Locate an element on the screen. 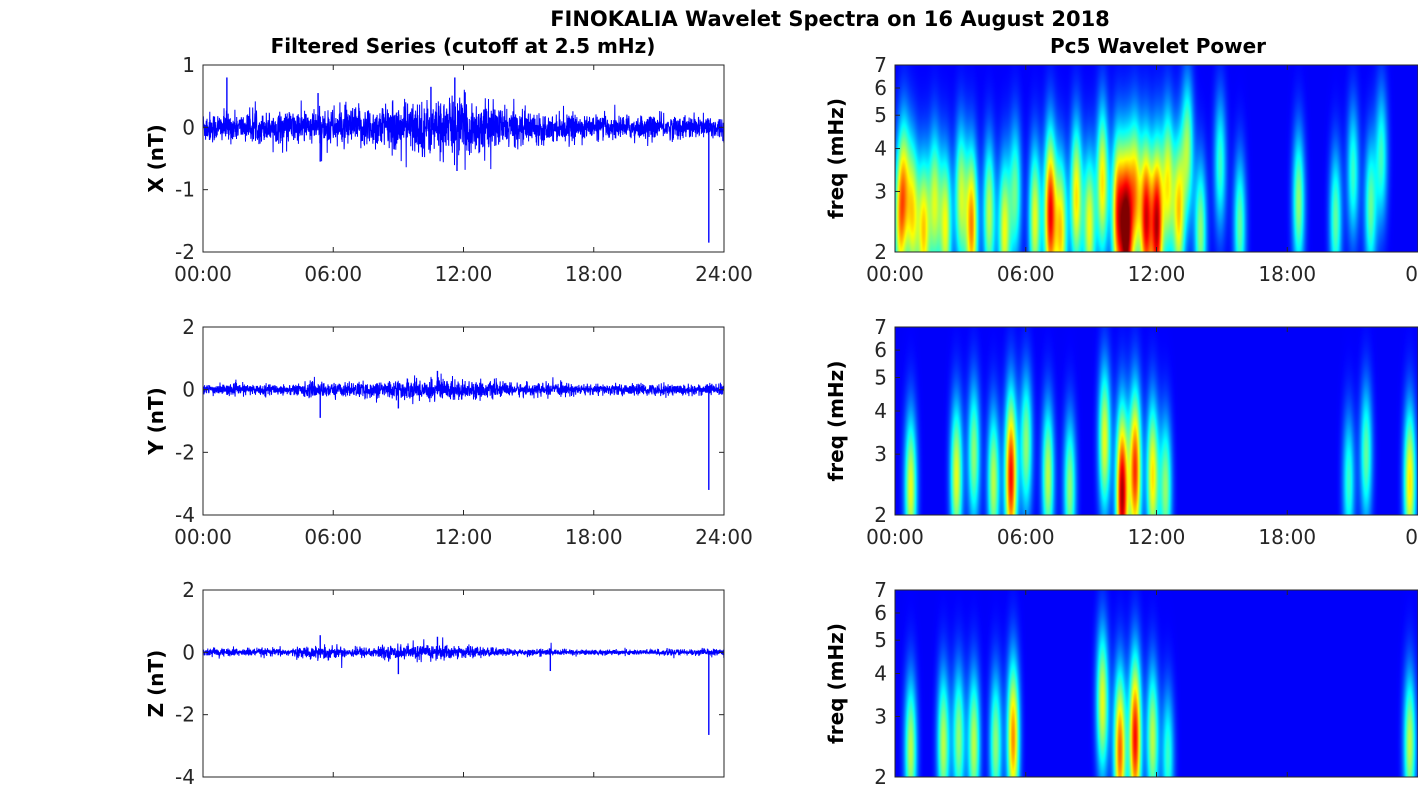  y-wavelet-ytick-label: 4 is located at coordinates (880, 411).